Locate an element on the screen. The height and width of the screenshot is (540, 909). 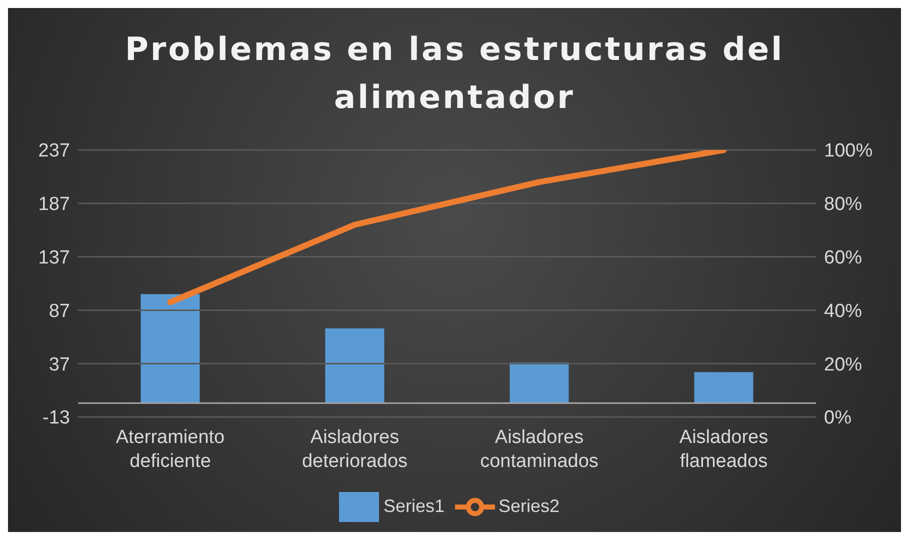
chart-title: Problemas en las estructuras del alimentador is located at coordinates (455, 73).